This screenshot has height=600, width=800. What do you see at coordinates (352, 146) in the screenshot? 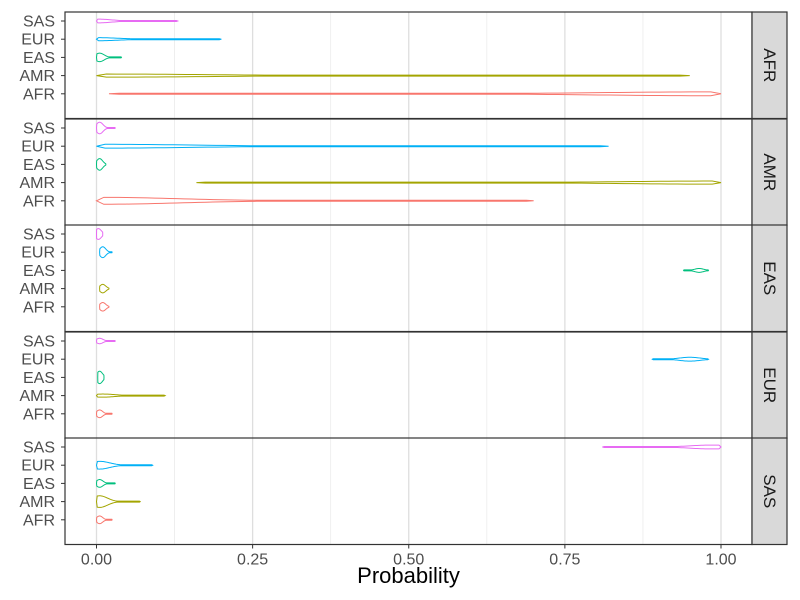
I see `violin-amr-eur` at bounding box center [352, 146].